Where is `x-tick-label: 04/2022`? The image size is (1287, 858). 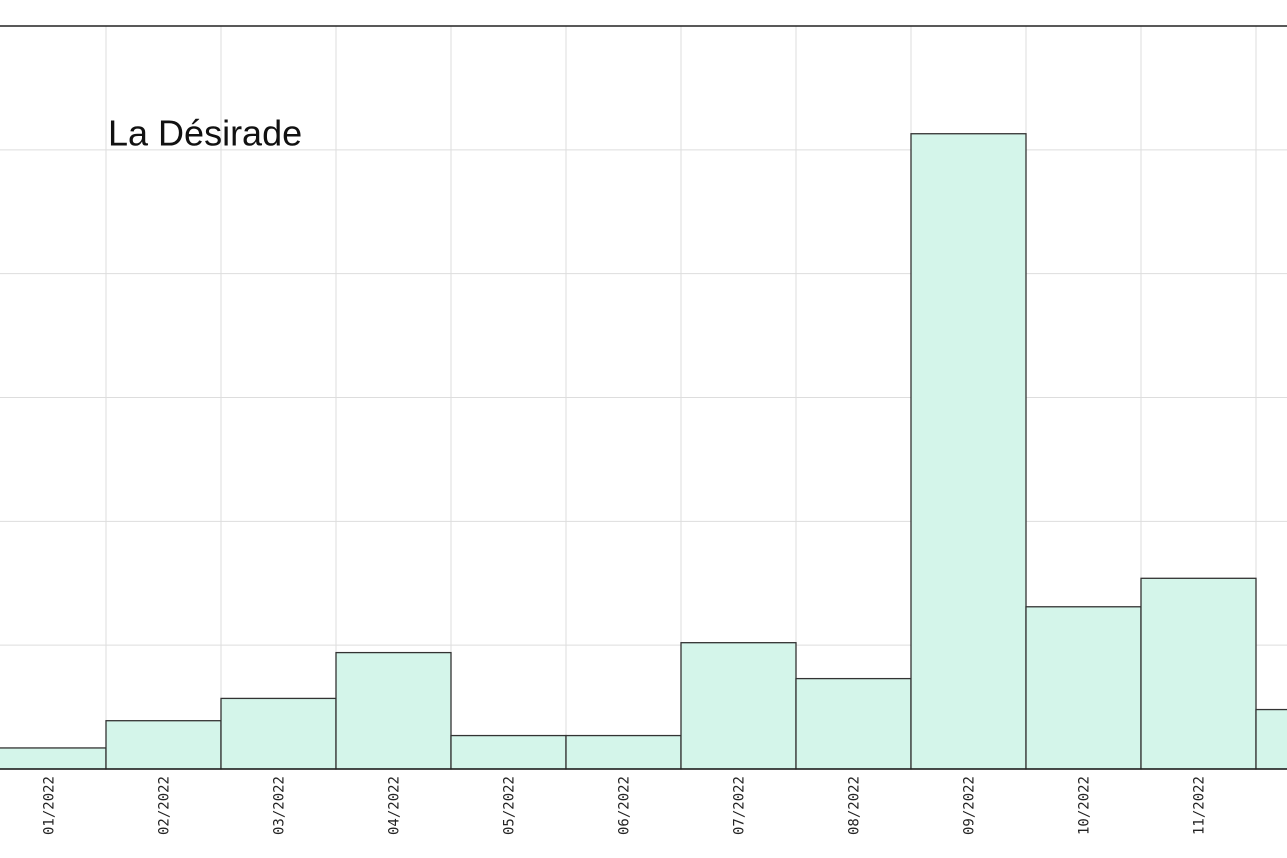 x-tick-label: 04/2022 is located at coordinates (395, 805).